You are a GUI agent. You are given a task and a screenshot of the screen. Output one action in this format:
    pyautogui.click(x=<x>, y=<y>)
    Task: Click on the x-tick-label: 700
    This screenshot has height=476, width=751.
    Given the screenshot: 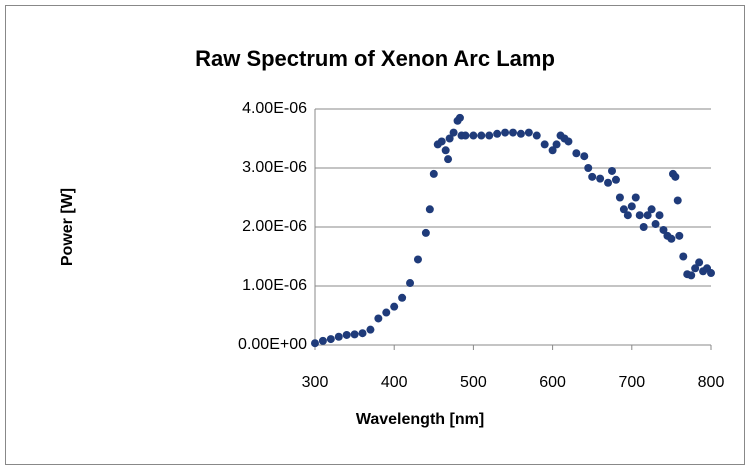 What is the action you would take?
    pyautogui.click(x=631, y=382)
    